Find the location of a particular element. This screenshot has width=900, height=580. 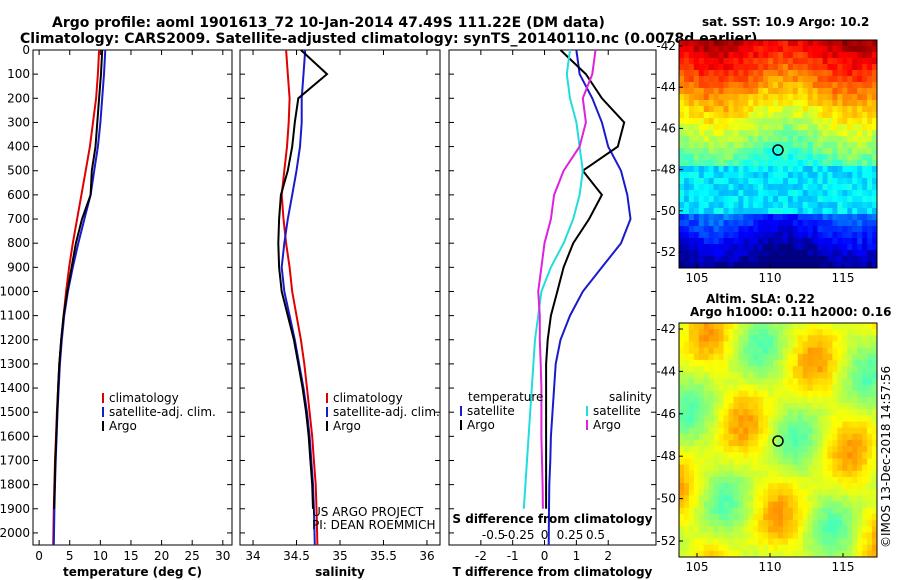

depth-tick-label: 700 is located at coordinates (18, 219).